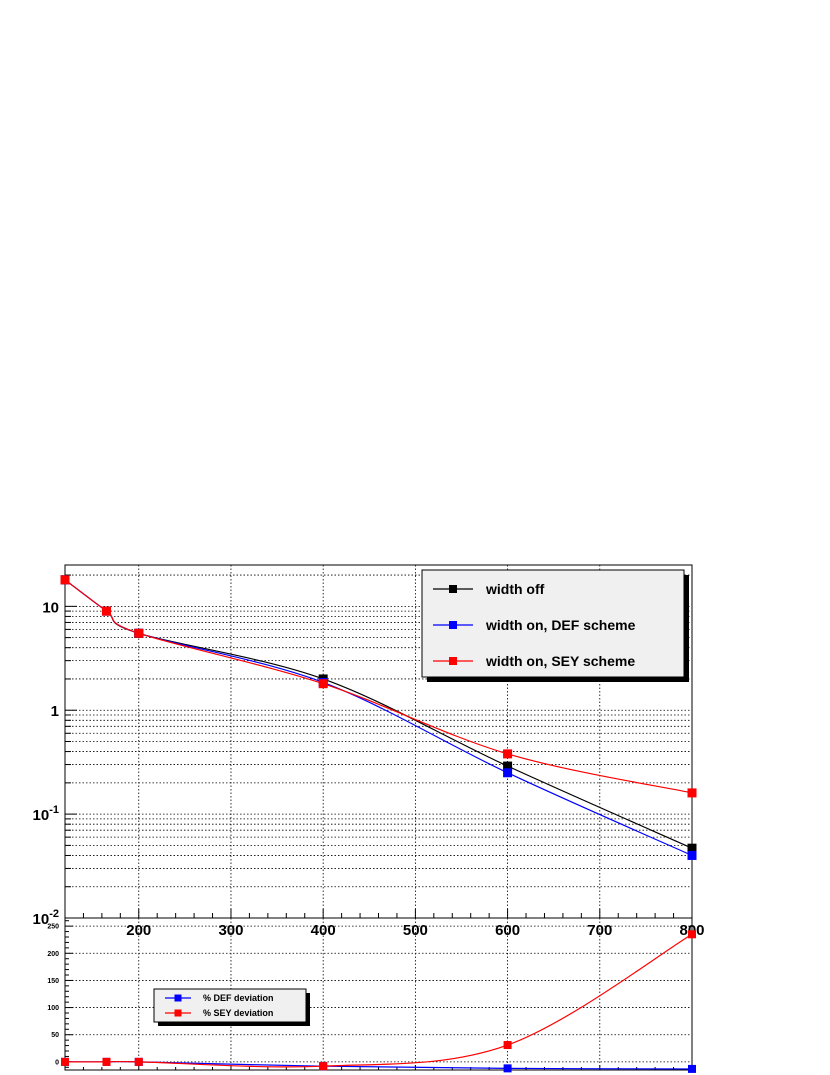  What do you see at coordinates (46, 814) in the screenshot?
I see `y-tick-label: 10-1` at bounding box center [46, 814].